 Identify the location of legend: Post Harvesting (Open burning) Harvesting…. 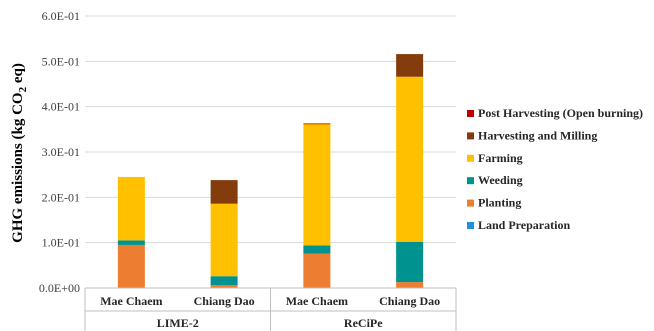
(555, 169).